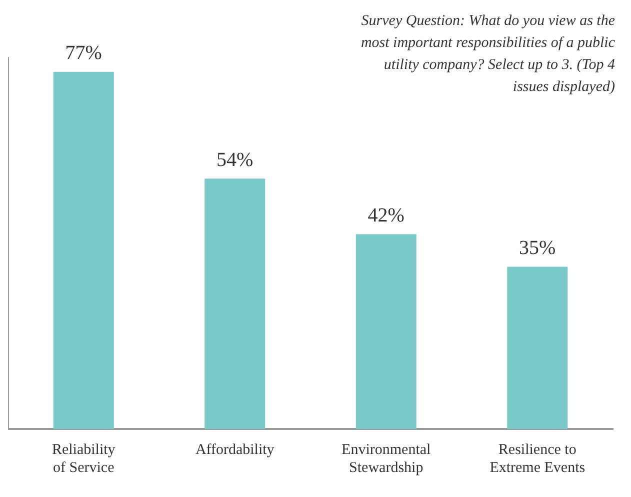 Image resolution: width=631 pixels, height=497 pixels. What do you see at coordinates (538, 459) in the screenshot?
I see `x-tick-label: Resilience to Extreme Events` at bounding box center [538, 459].